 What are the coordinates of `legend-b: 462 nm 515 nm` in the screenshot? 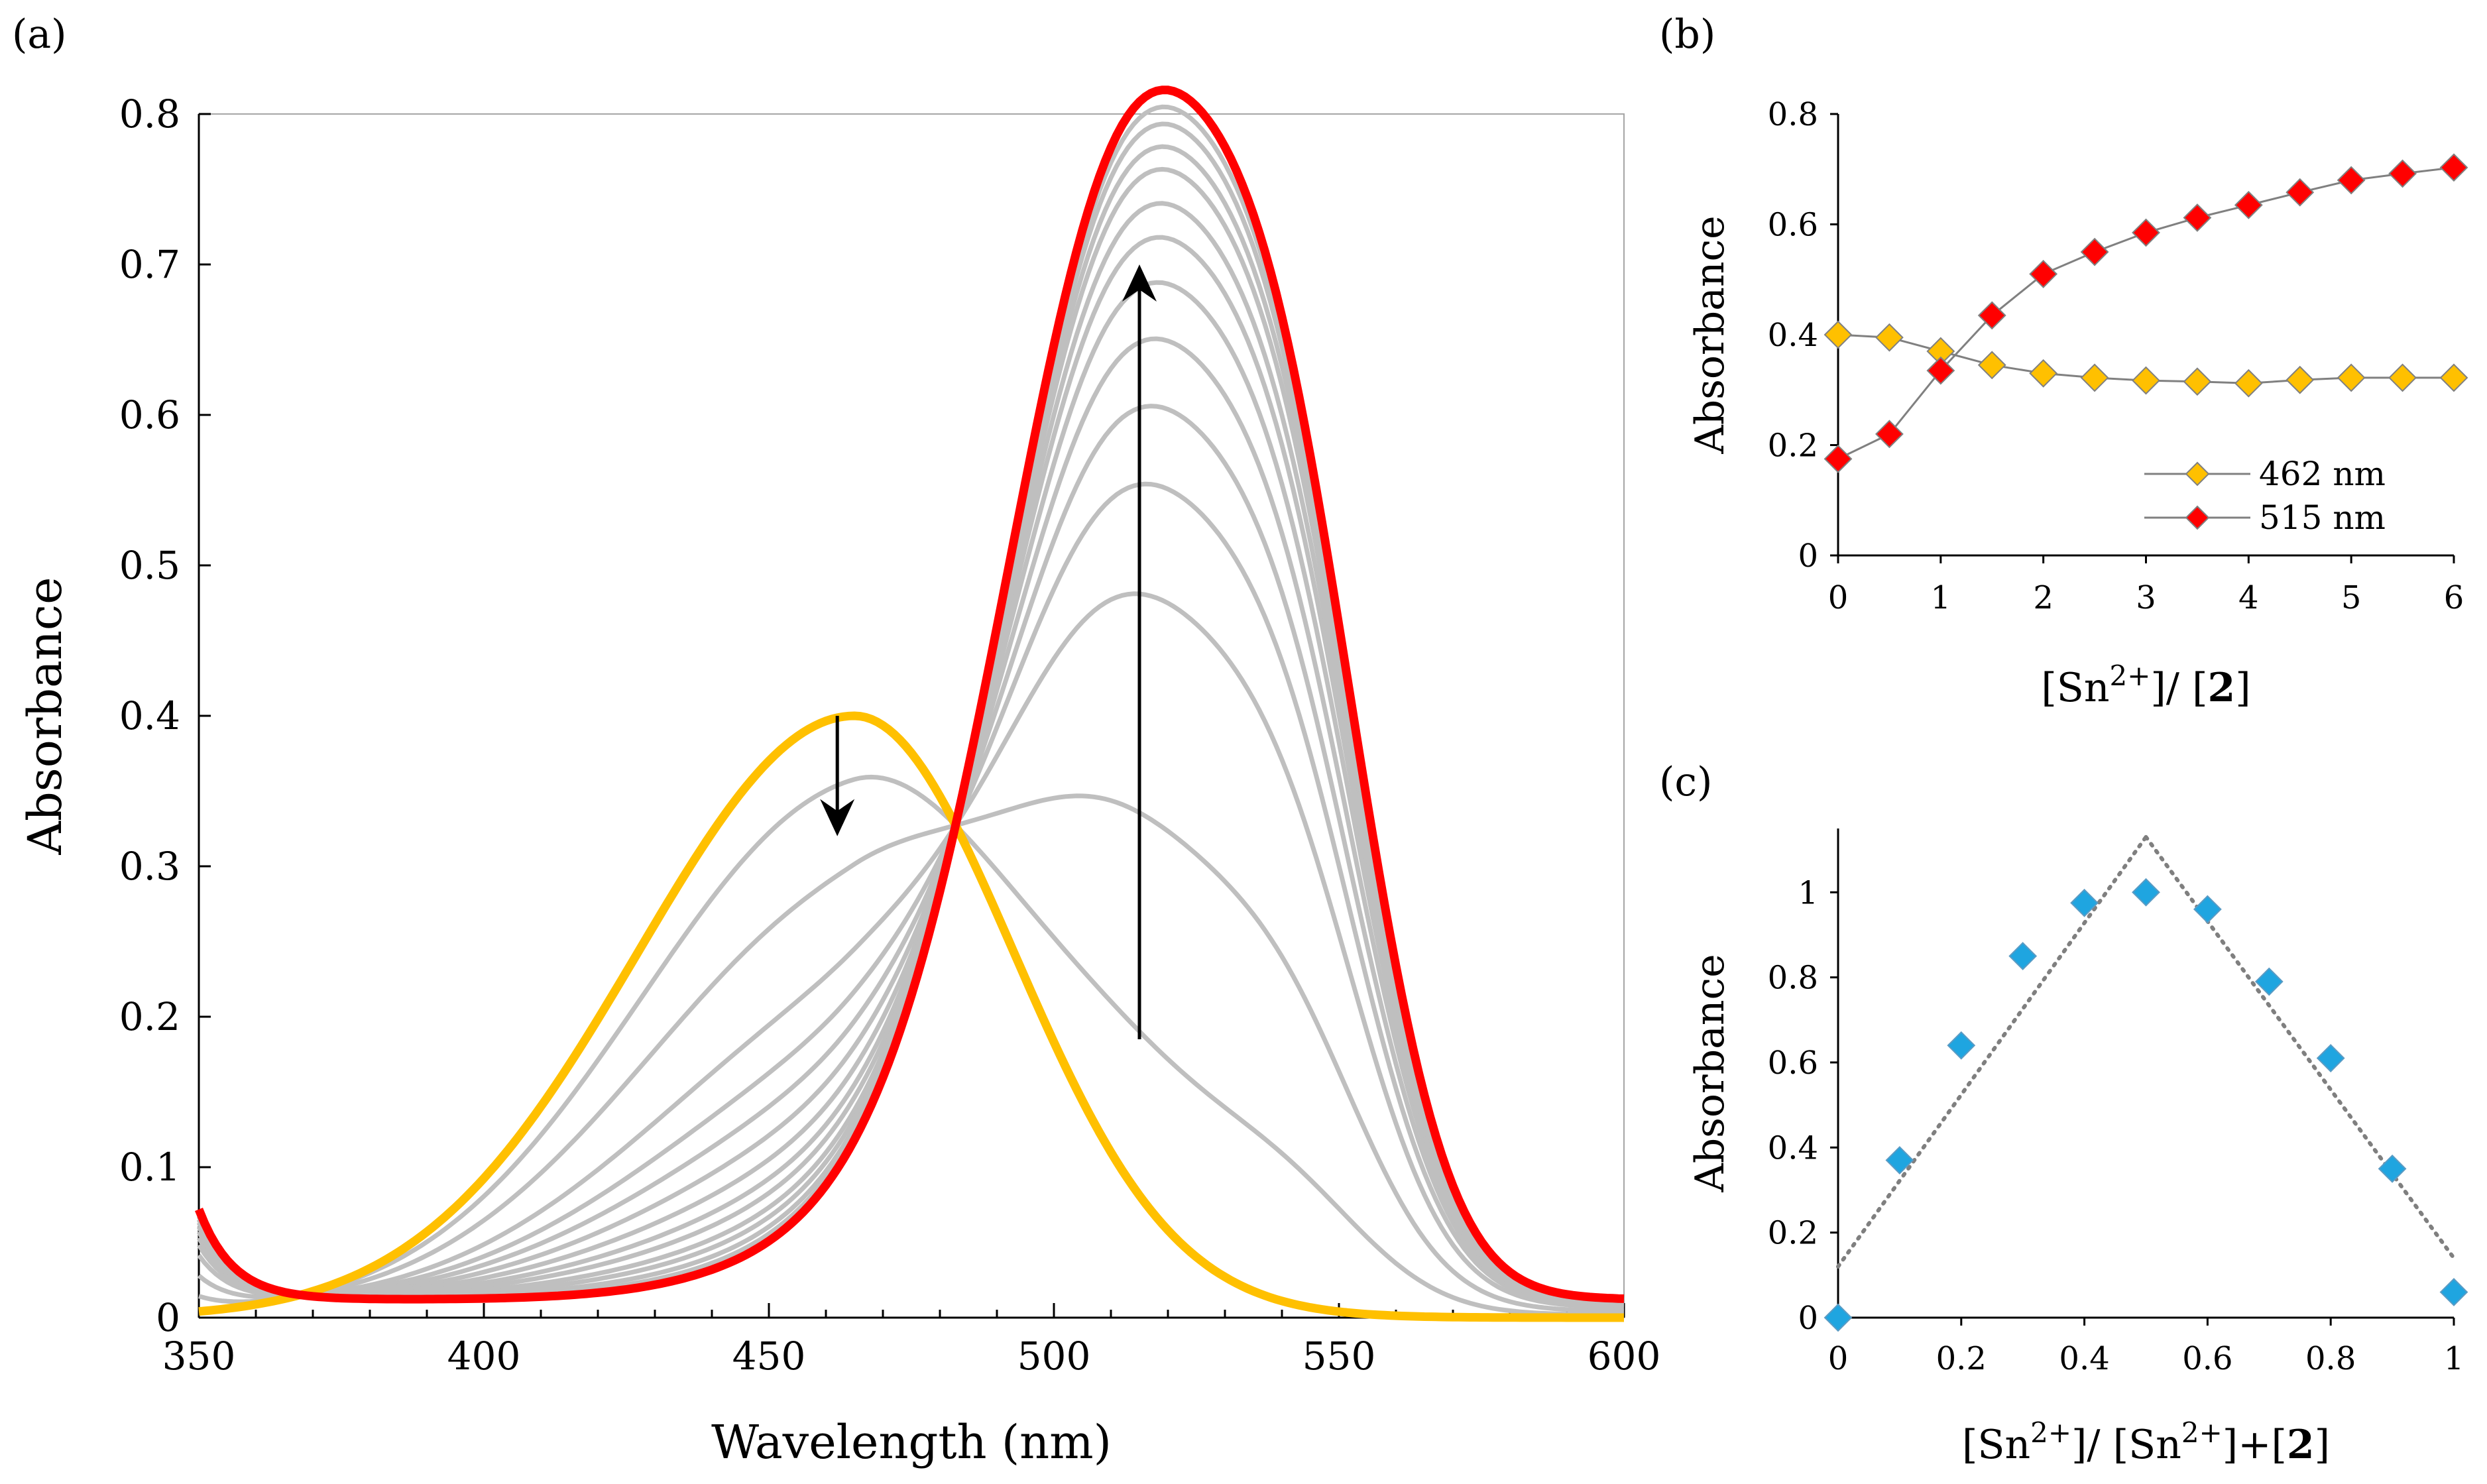 It's located at (2265, 496).